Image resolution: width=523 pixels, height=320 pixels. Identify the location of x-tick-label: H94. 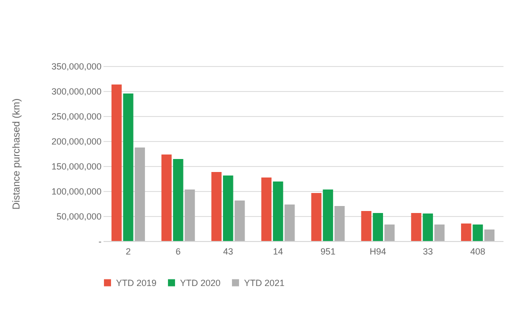
(378, 251).